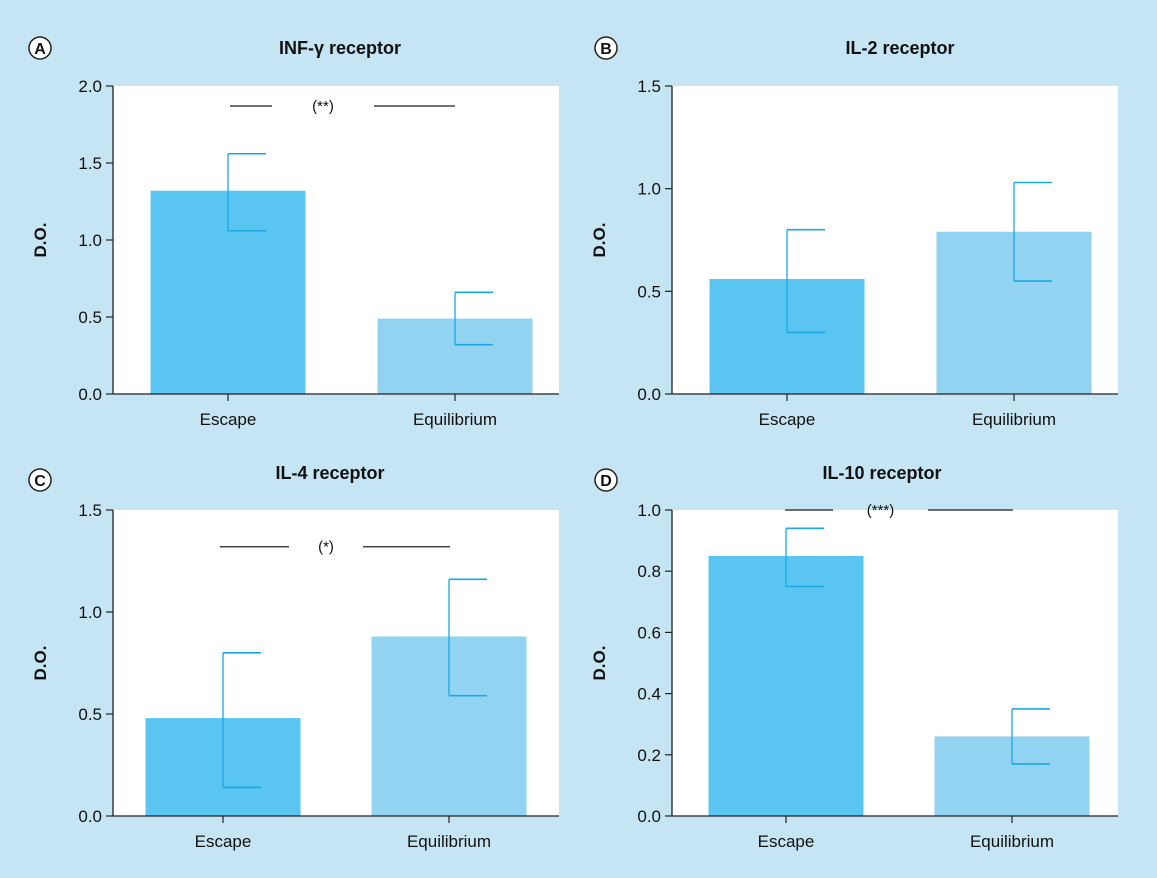  What do you see at coordinates (649, 510) in the screenshot?
I see `panel-d-ytick-label: 1.0` at bounding box center [649, 510].